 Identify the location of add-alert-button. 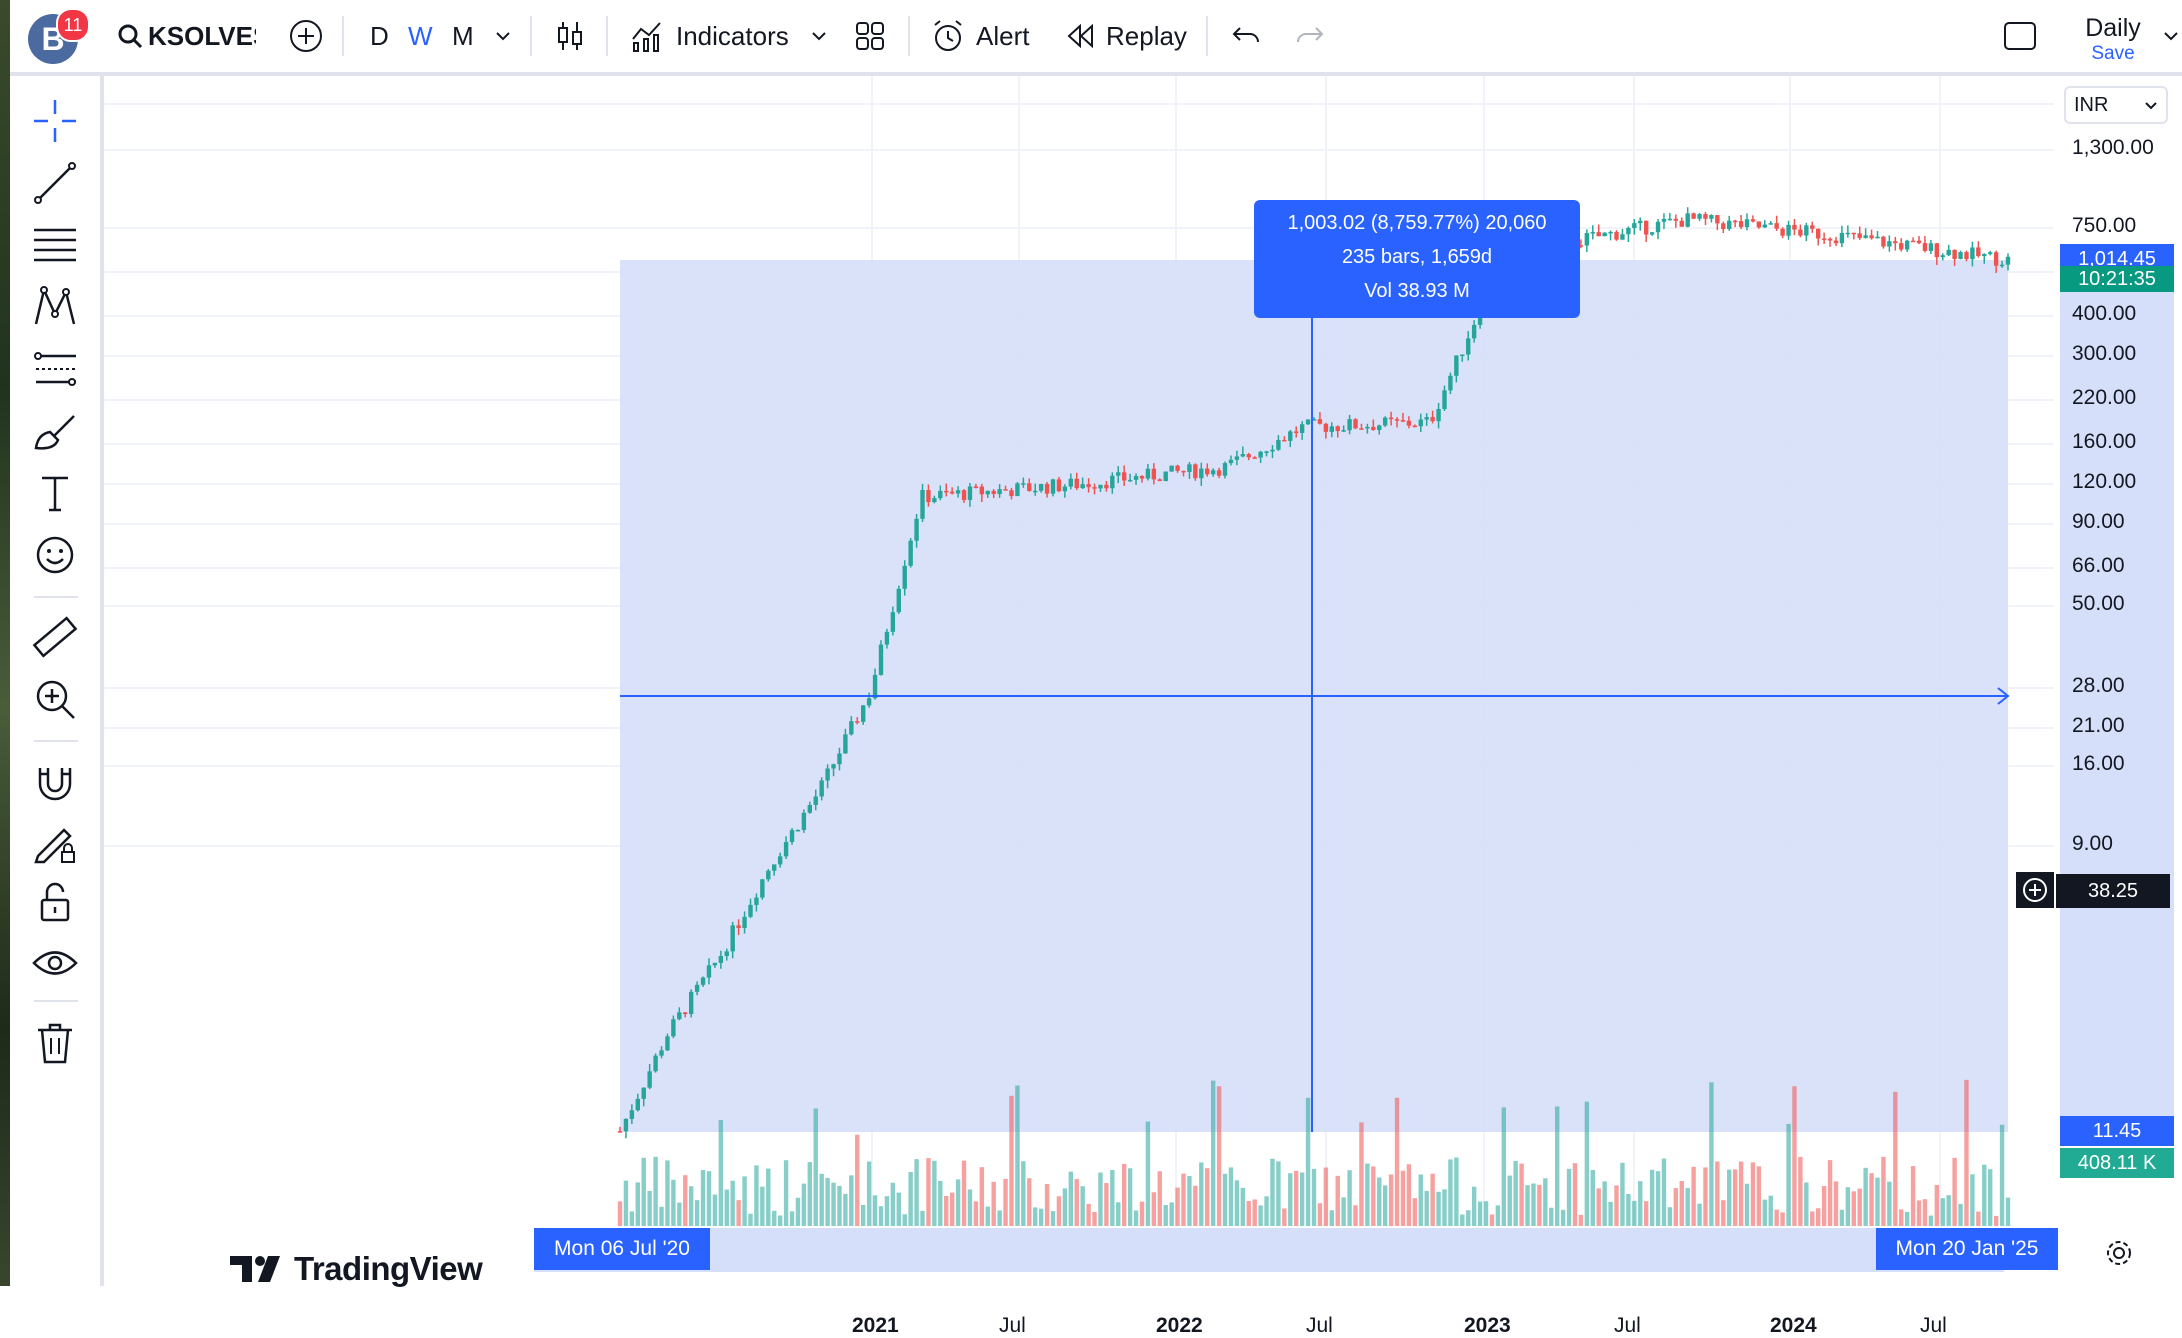
(2035, 890).